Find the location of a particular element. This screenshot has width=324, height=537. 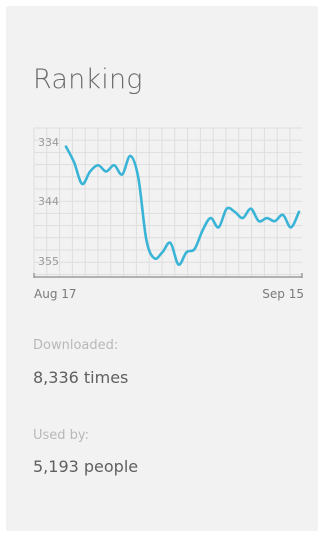

used-by-label: Used by: is located at coordinates (61, 435).